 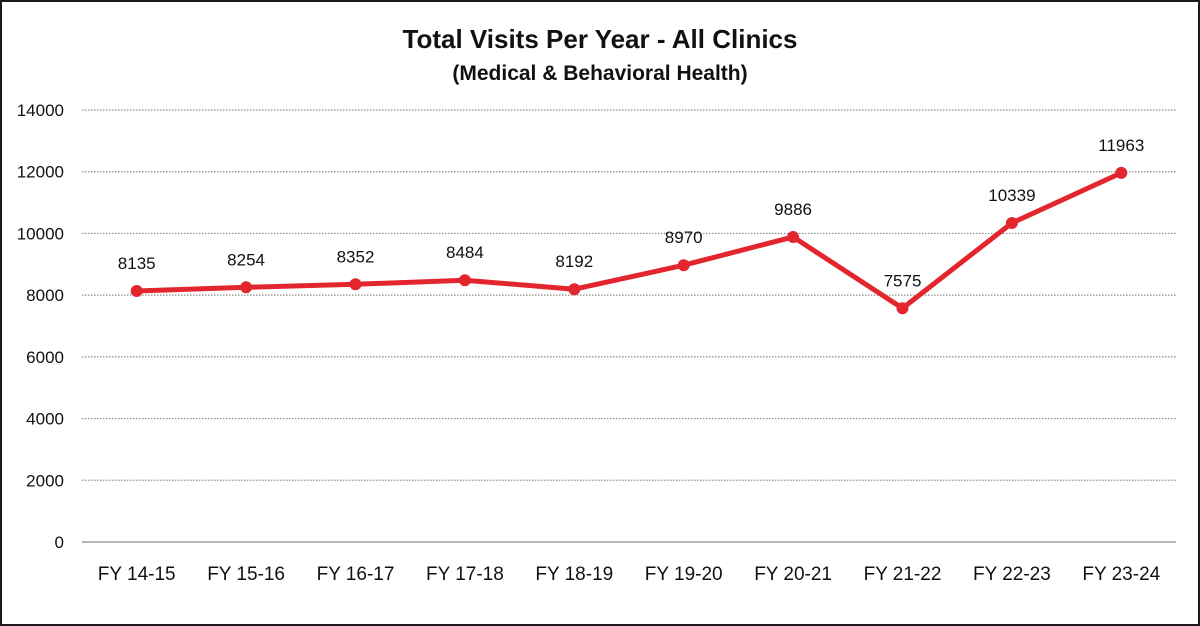 What do you see at coordinates (356, 574) in the screenshot?
I see `x-tick-label: FY 16-17` at bounding box center [356, 574].